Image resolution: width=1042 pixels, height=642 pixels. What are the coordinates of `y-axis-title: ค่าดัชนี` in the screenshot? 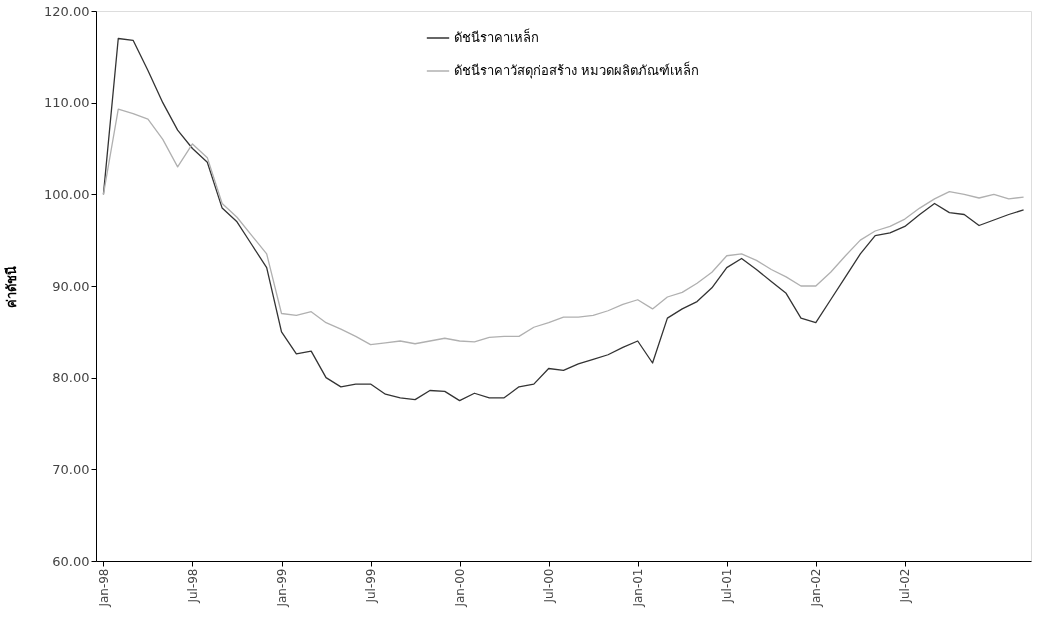 It's located at (12, 286).